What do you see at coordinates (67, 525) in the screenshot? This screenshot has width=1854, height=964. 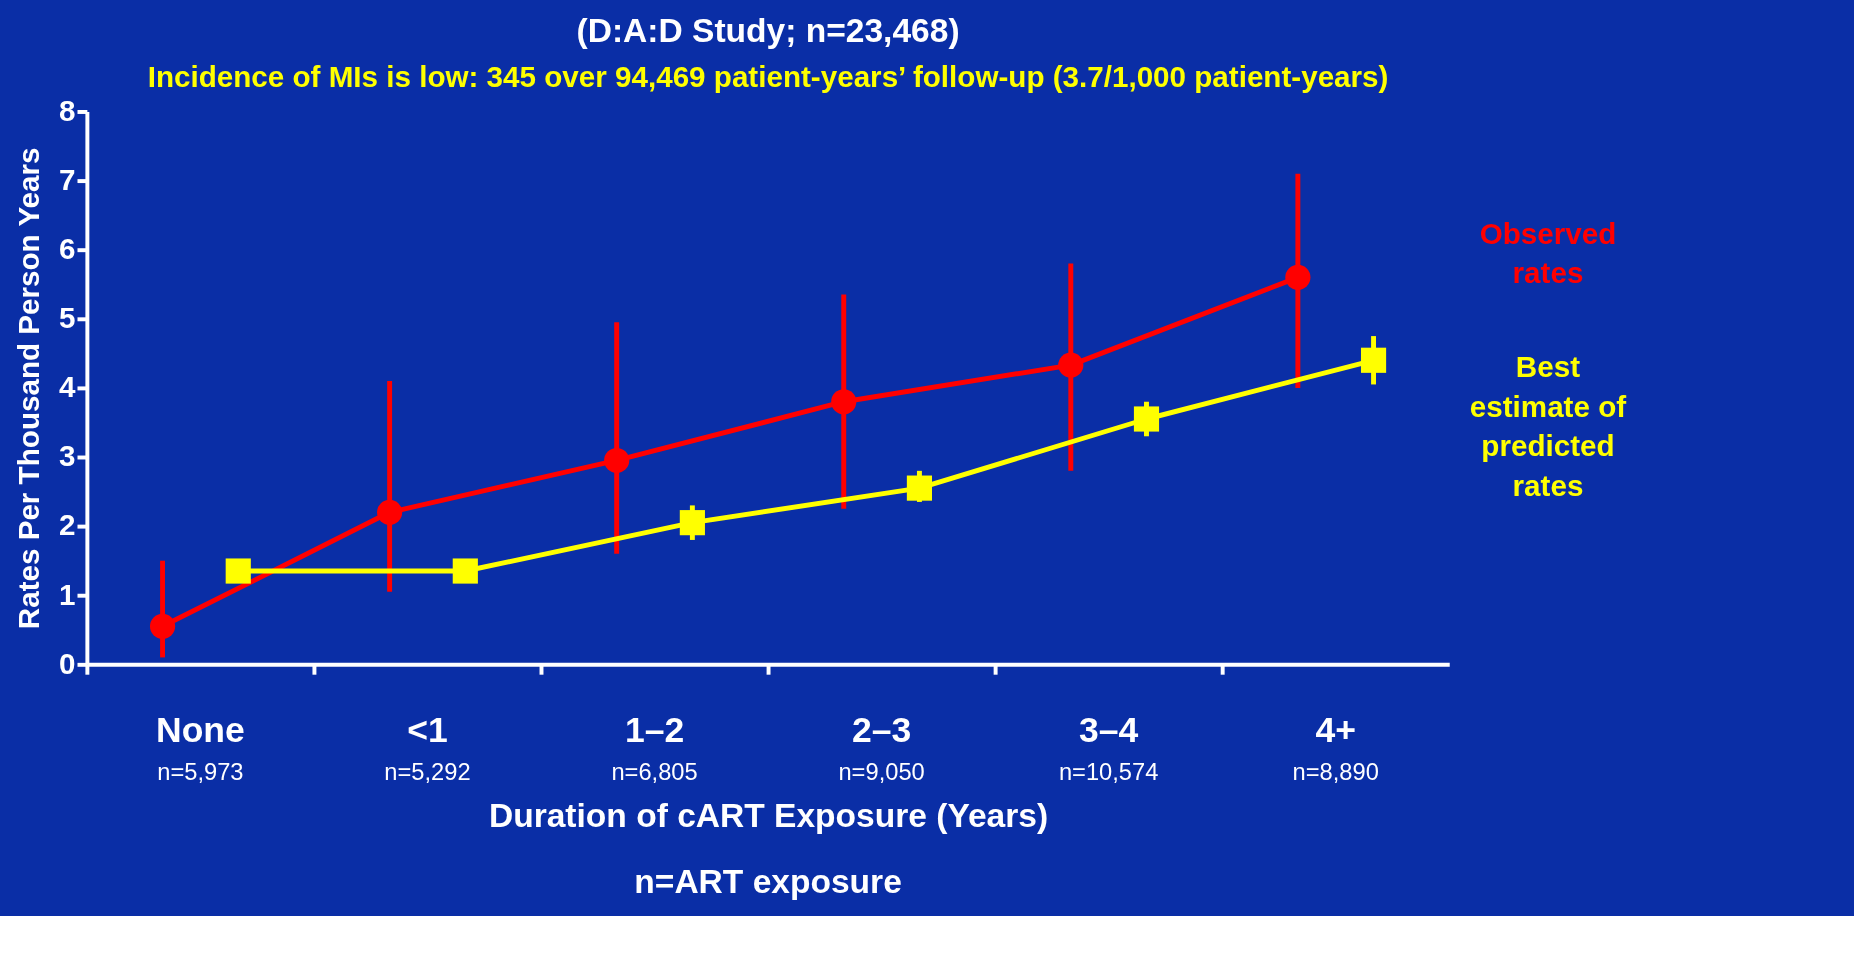 I see `y-tick-label: 2` at bounding box center [67, 525].